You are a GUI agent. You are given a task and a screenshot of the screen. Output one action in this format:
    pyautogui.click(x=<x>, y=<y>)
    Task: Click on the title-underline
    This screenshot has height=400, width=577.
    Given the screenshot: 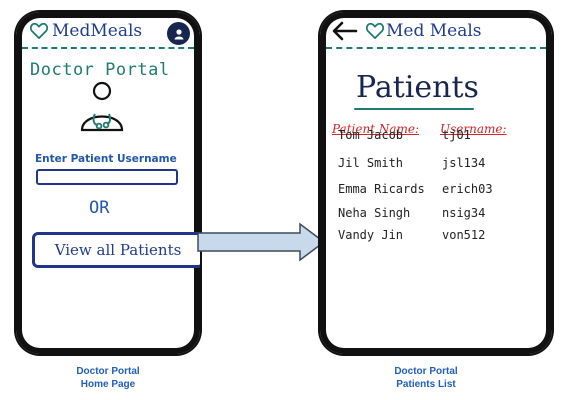 What is the action you would take?
    pyautogui.click(x=414, y=109)
    